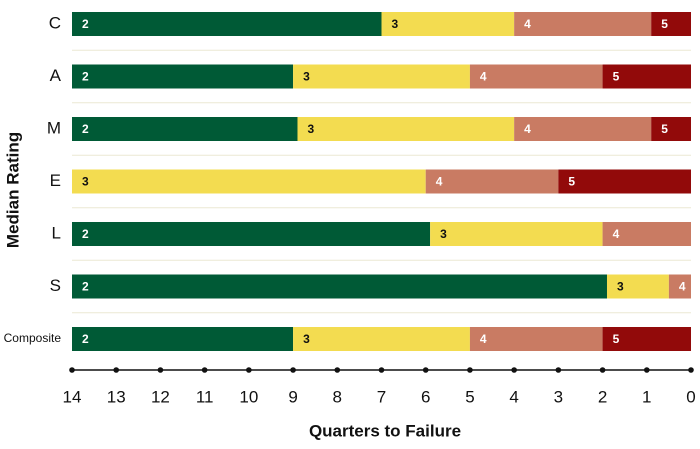 The width and height of the screenshot is (700, 449). I want to click on x-tick-label: 8, so click(337, 396).